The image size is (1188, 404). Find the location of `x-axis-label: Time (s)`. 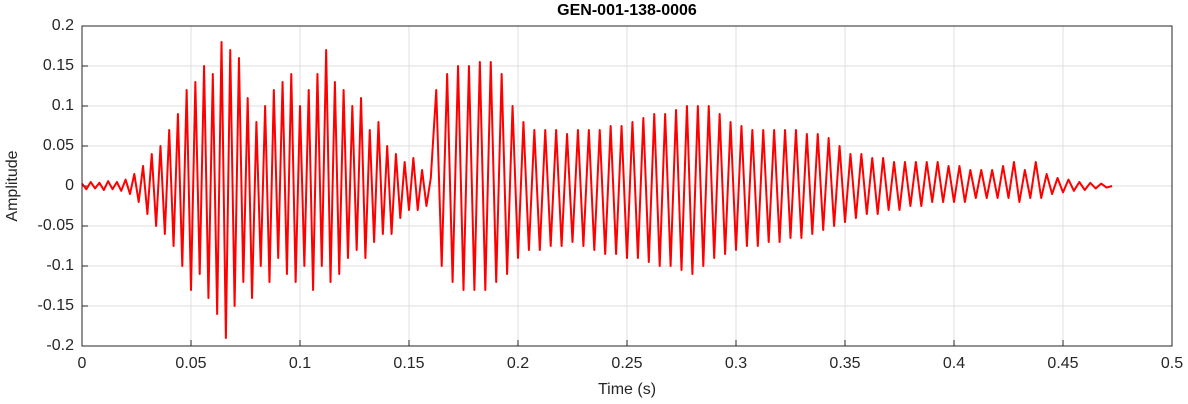

x-axis-label: Time (s) is located at coordinates (627, 389).